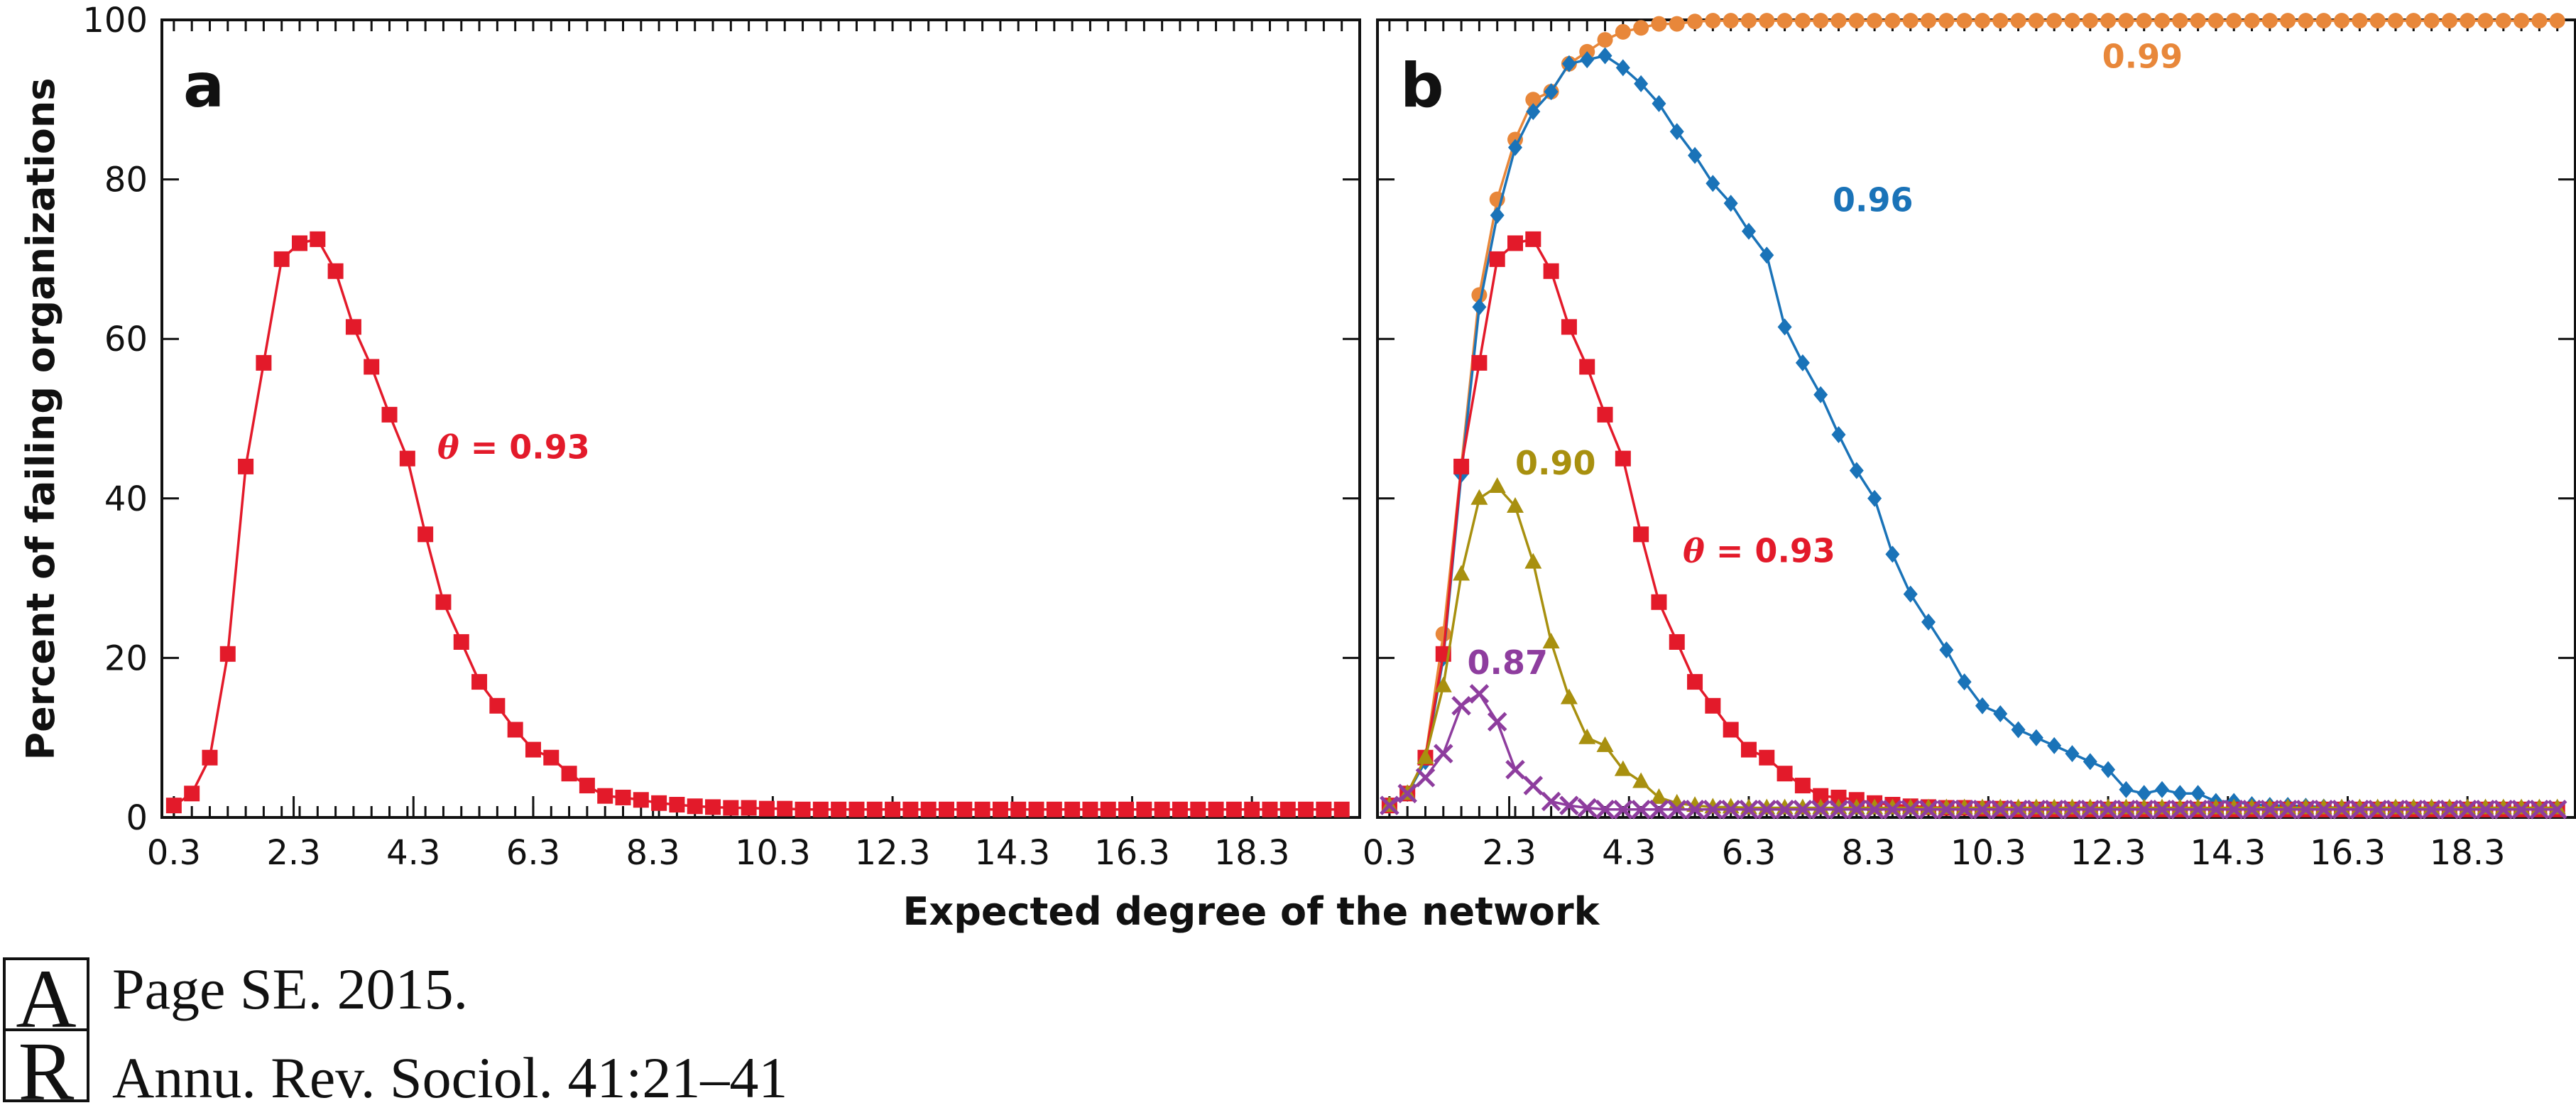 This screenshot has width=2576, height=1120. I want to click on x-tick-label-a: 6.3, so click(533, 853).